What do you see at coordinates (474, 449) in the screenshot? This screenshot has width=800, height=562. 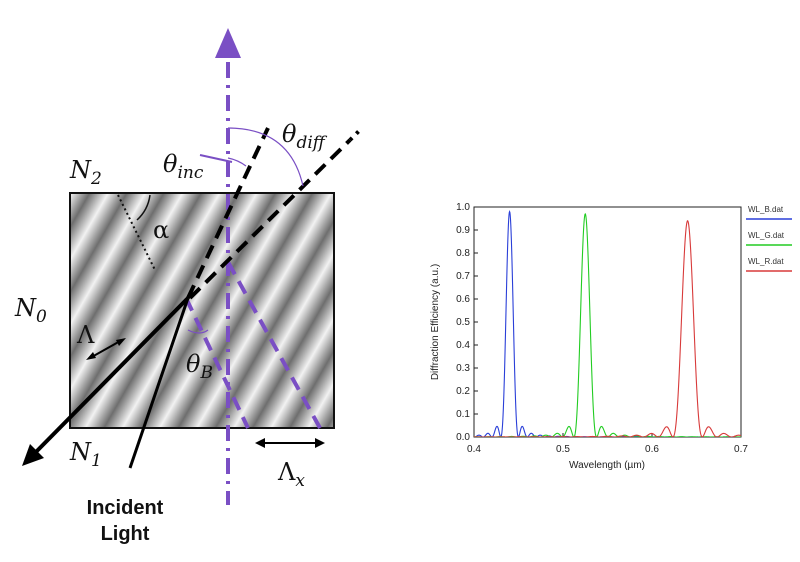 I see `x-tick-label: 0.4` at bounding box center [474, 449].